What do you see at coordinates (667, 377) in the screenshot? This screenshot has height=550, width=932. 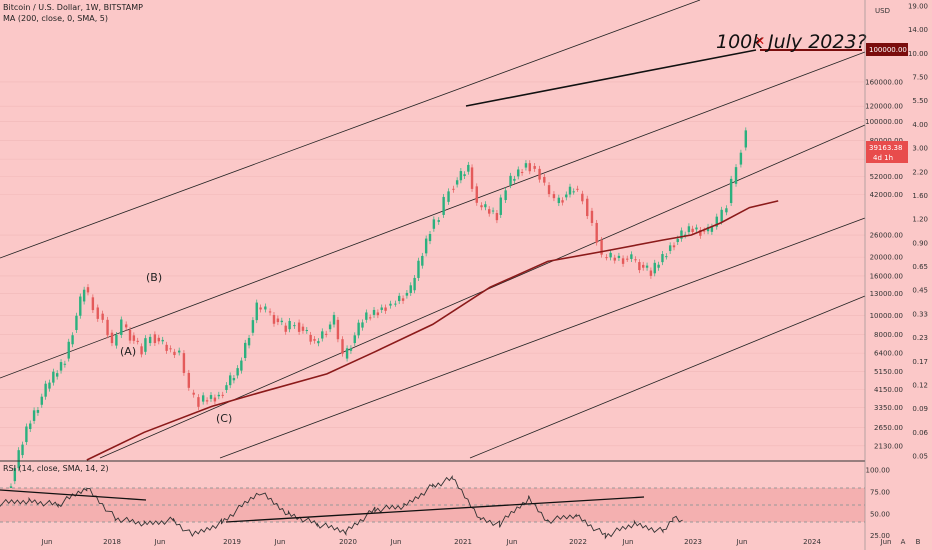 I see `channel-line` at bounding box center [667, 377].